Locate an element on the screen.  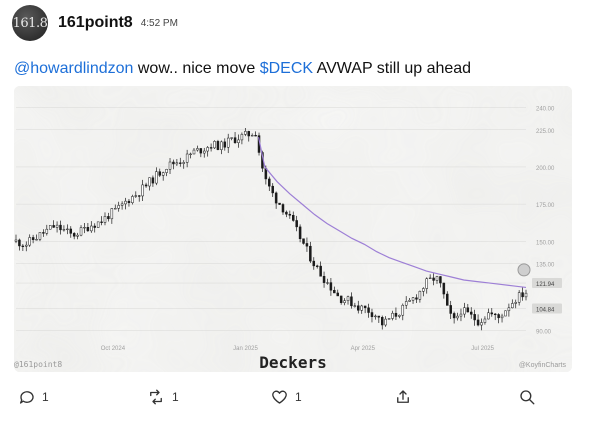
y-tick-label: 225.00 is located at coordinates (545, 132).